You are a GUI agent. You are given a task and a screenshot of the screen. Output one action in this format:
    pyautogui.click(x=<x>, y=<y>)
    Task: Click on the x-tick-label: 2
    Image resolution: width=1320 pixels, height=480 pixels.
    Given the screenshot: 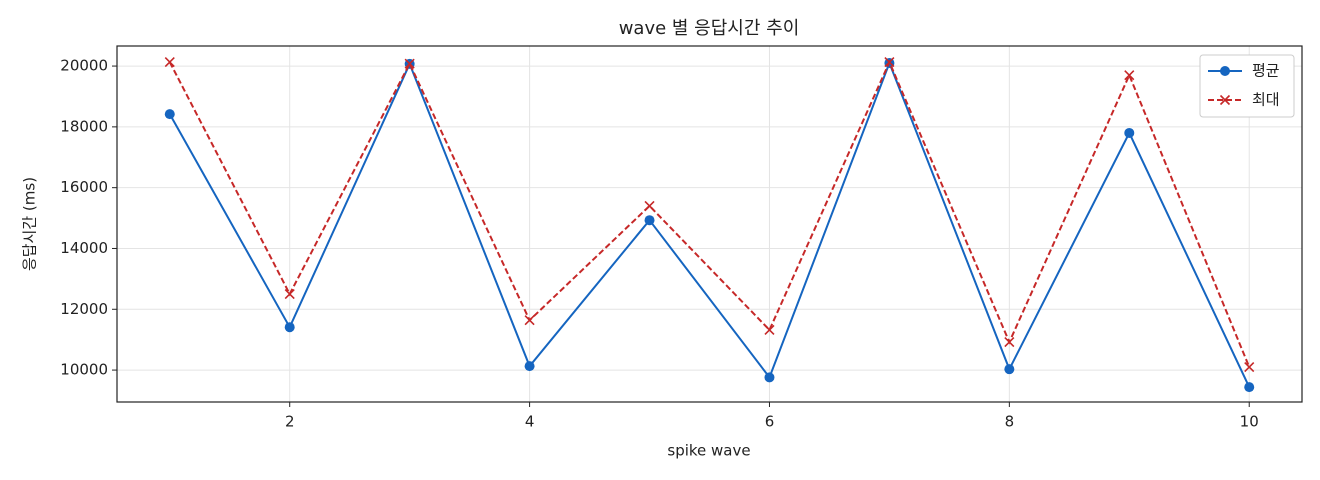 What is the action you would take?
    pyautogui.click(x=290, y=422)
    